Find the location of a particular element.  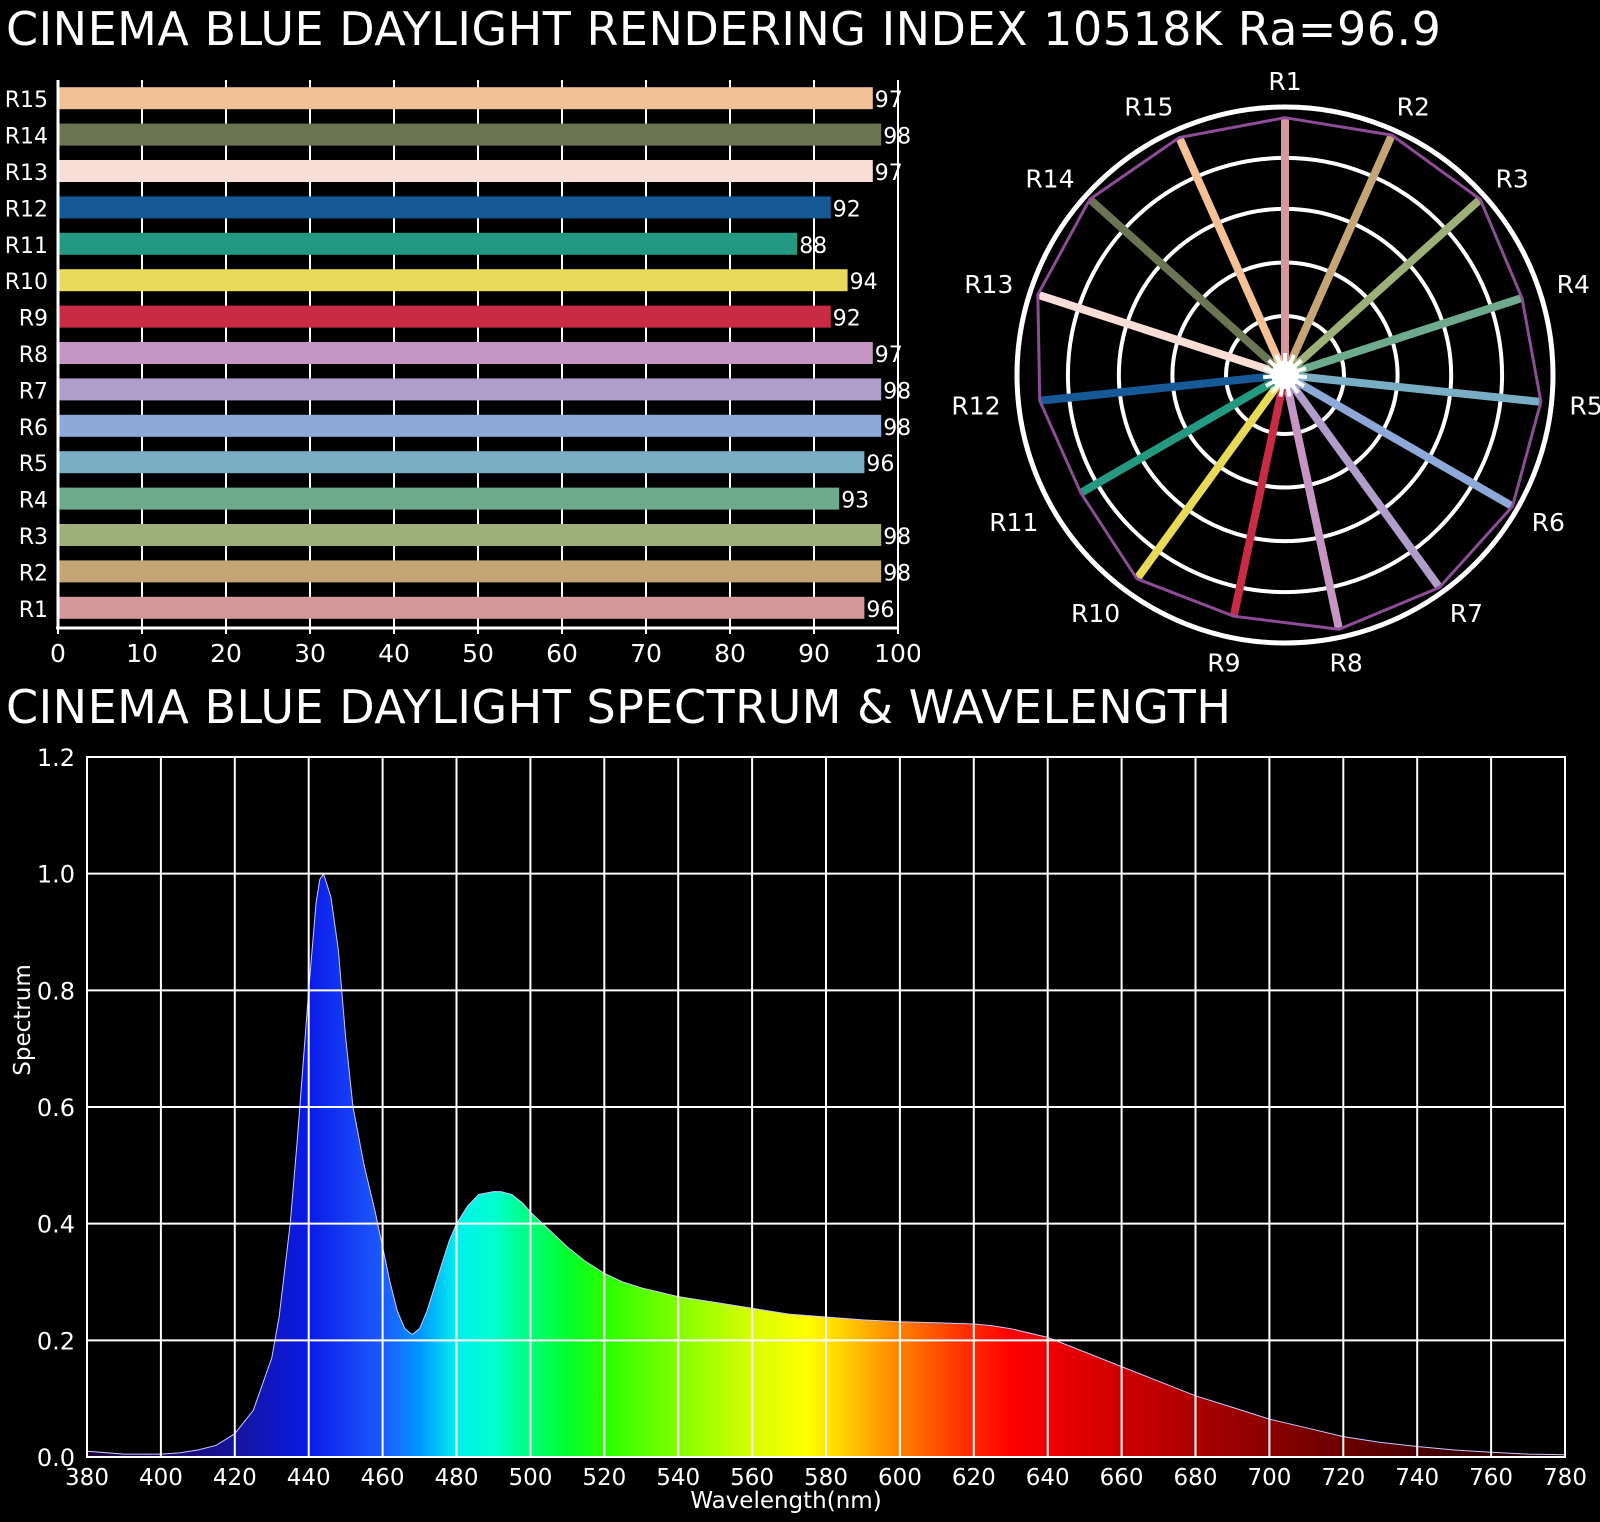

radar-spoke-r9 is located at coordinates (1259, 496).